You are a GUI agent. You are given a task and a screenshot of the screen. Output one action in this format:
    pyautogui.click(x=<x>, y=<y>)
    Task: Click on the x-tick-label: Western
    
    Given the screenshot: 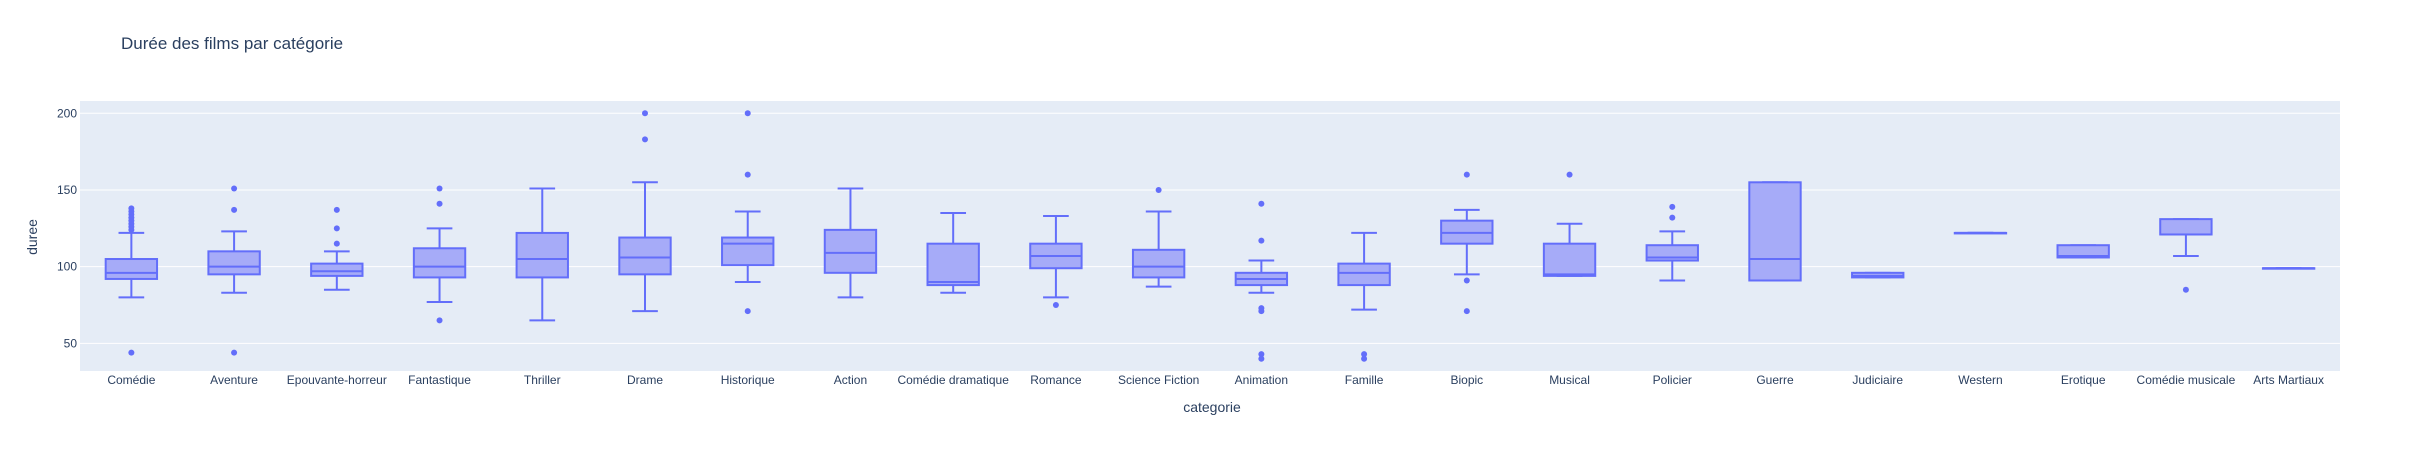 What is the action you would take?
    pyautogui.click(x=1980, y=380)
    